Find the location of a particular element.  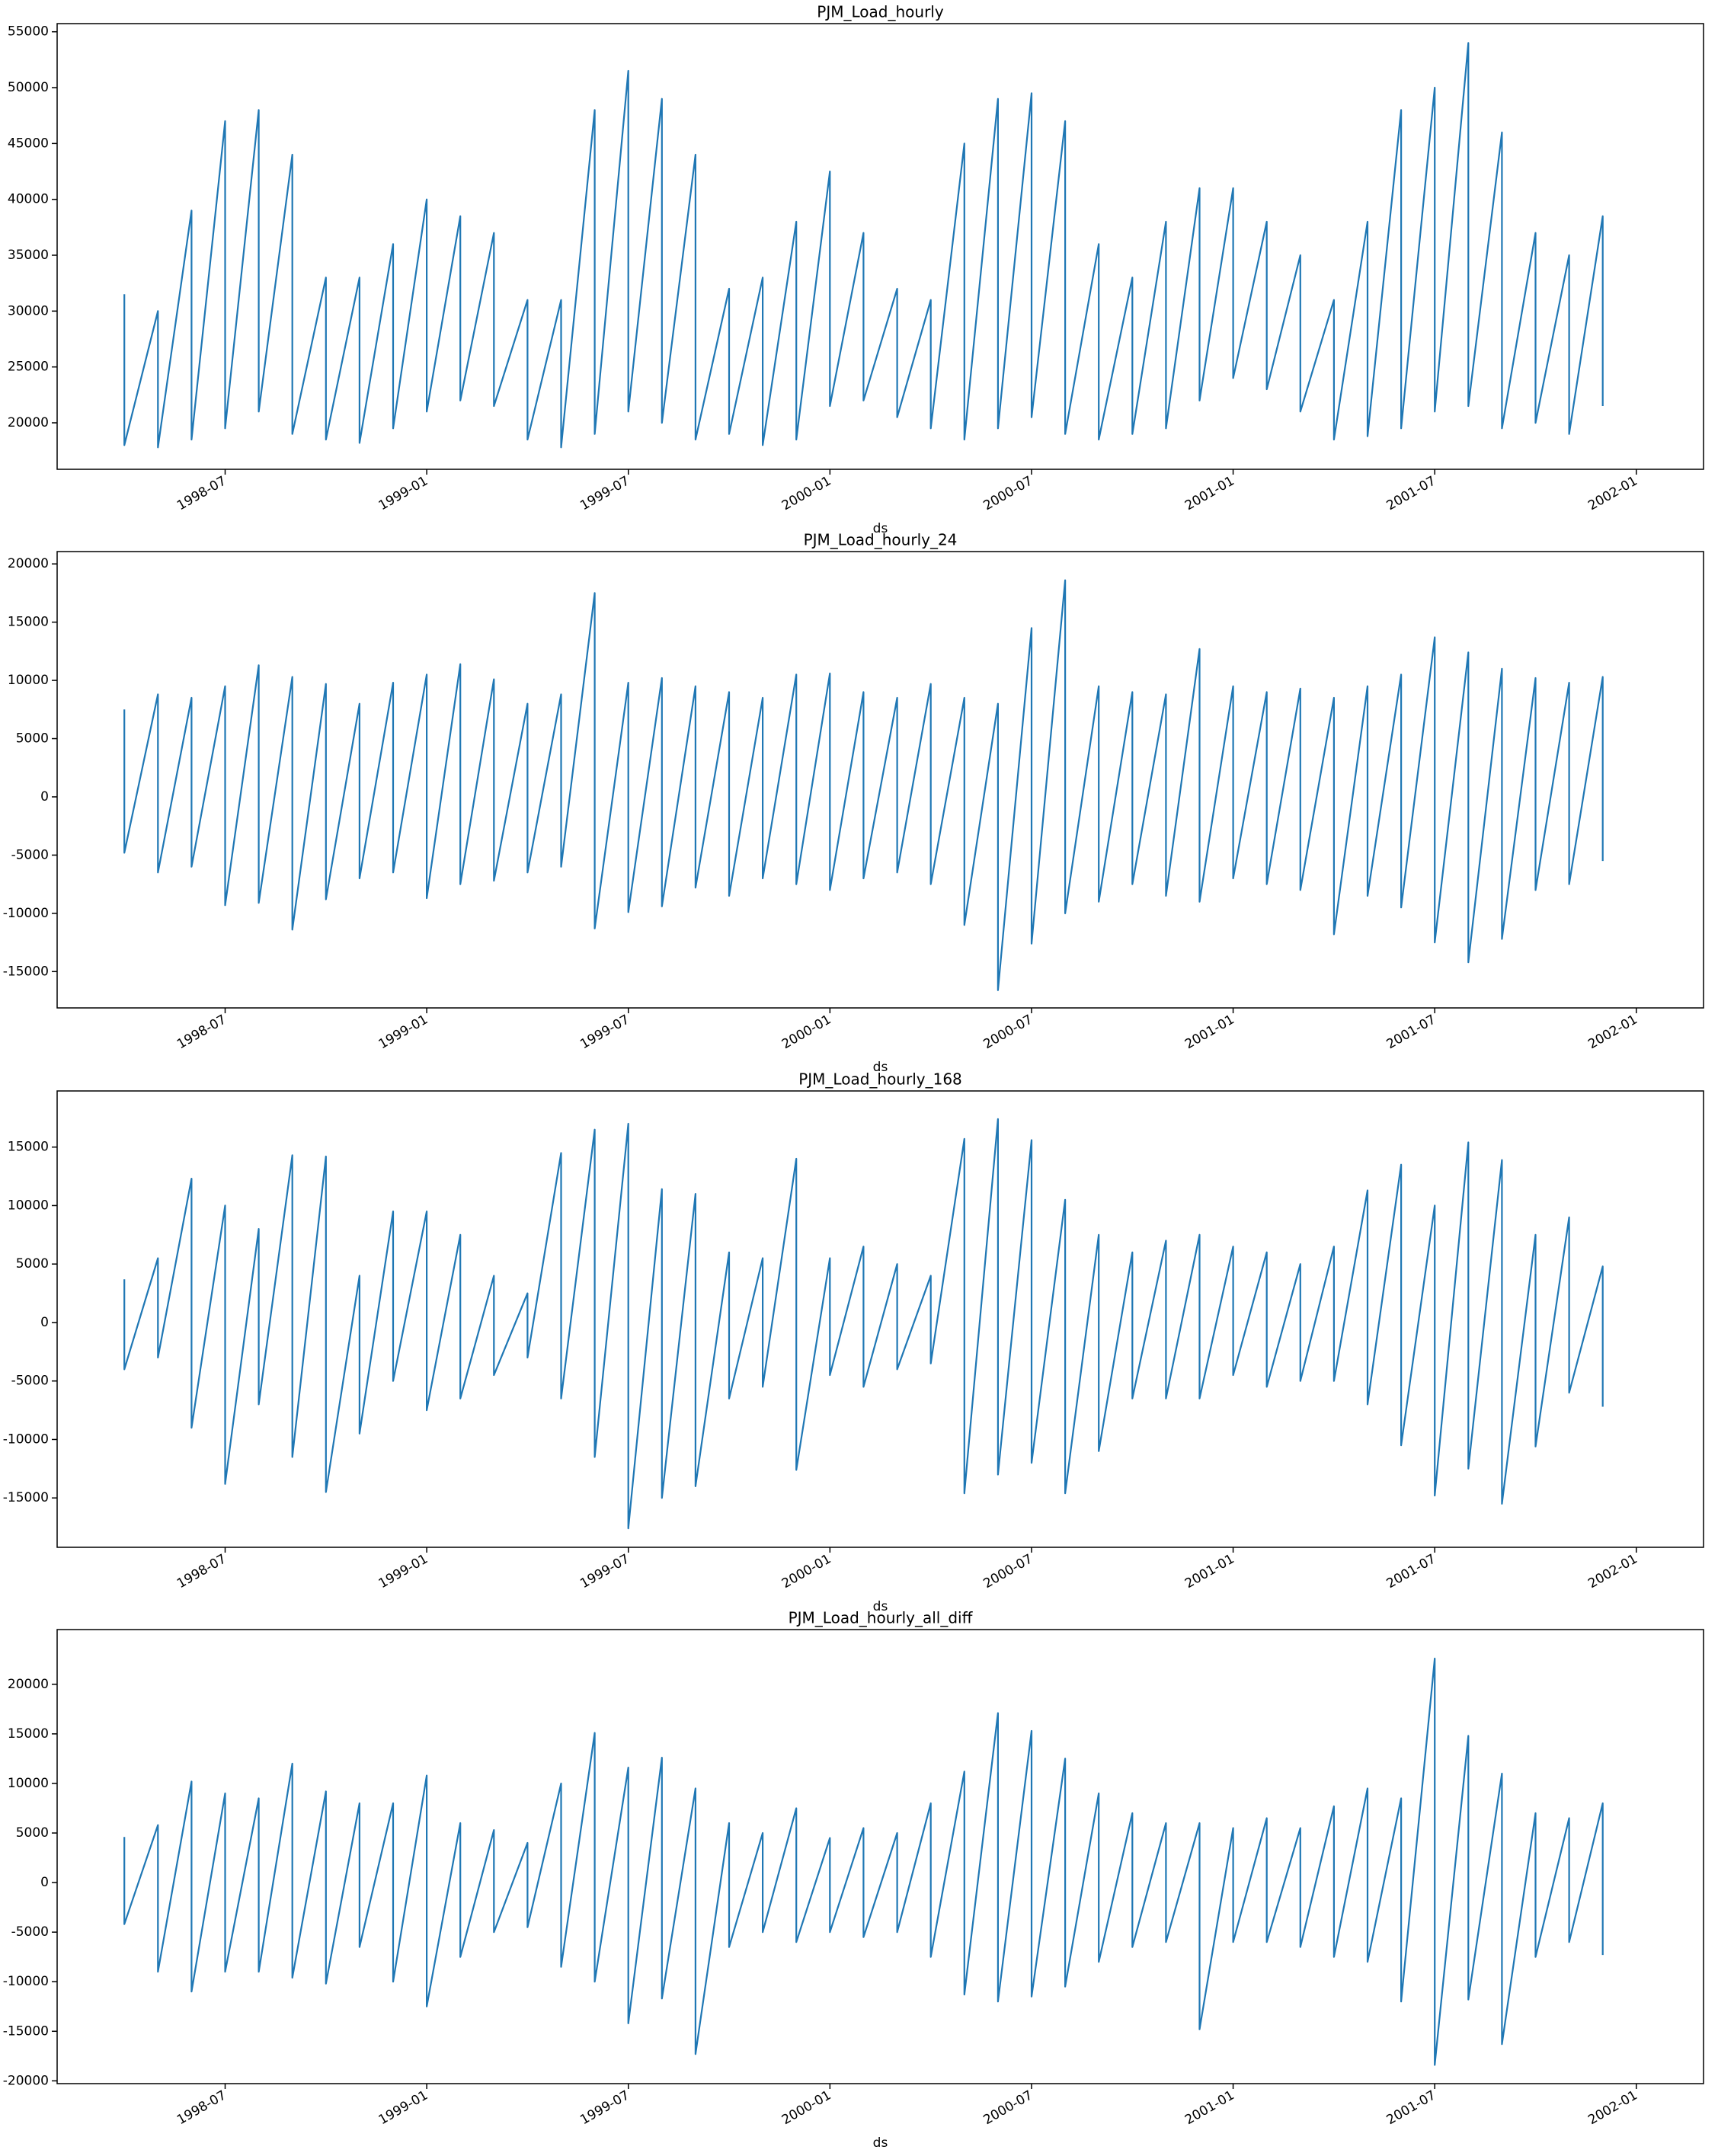

chart-title: PJM_Load_hourly_all_diff is located at coordinates (881, 1618).